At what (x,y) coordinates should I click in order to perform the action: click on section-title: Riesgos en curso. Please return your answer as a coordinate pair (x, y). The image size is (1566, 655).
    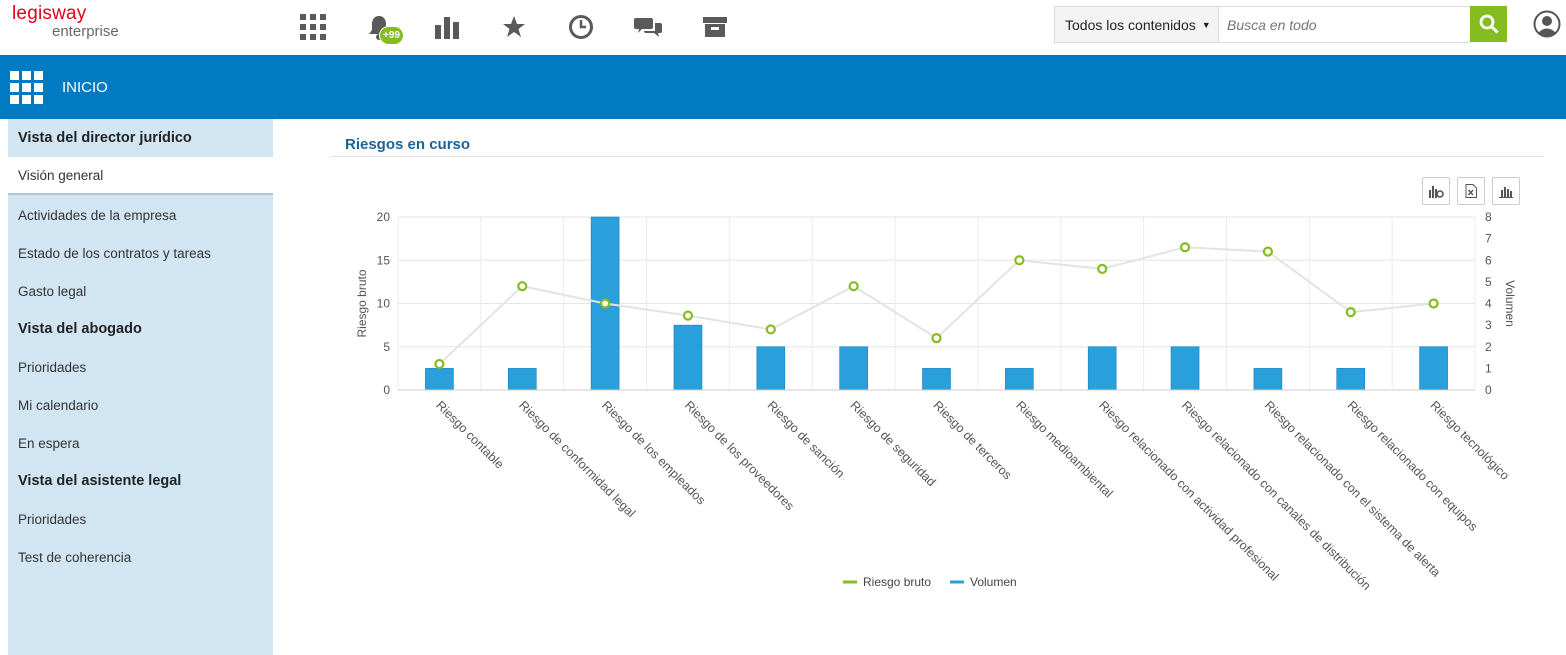
    Looking at the image, I should click on (408, 144).